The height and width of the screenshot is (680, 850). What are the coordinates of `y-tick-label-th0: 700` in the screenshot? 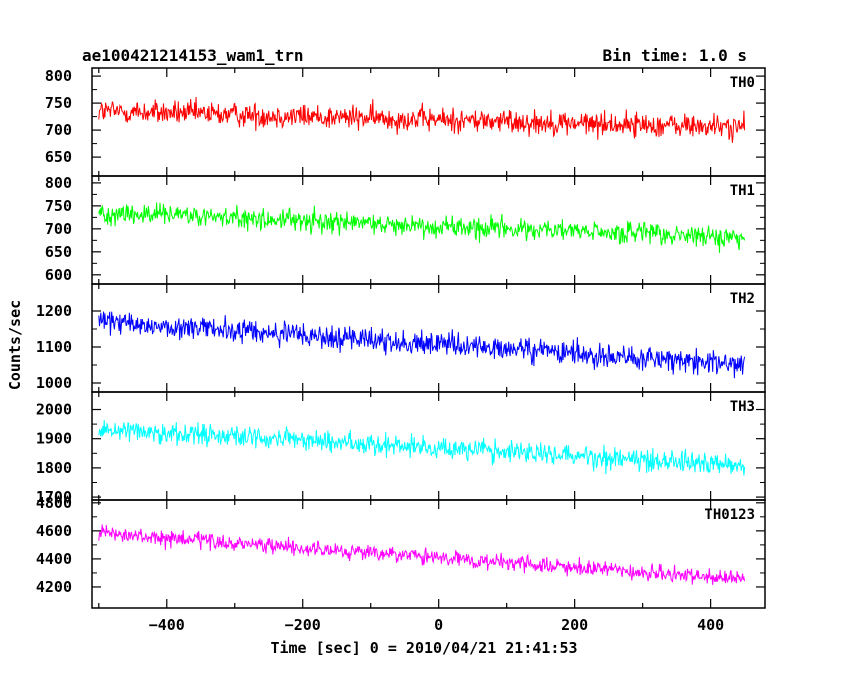 It's located at (58, 130).